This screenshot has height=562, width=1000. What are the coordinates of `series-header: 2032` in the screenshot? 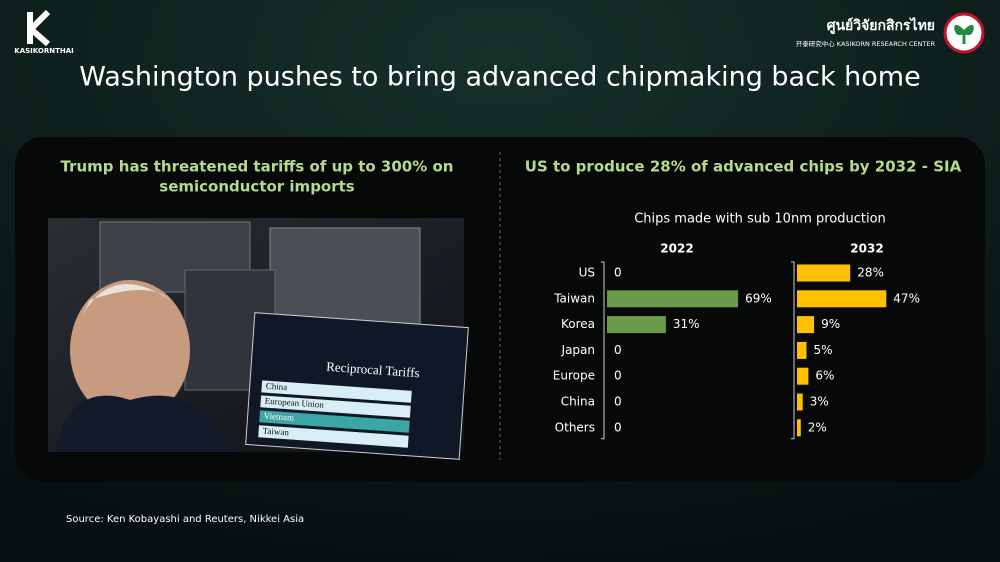 It's located at (866, 249).